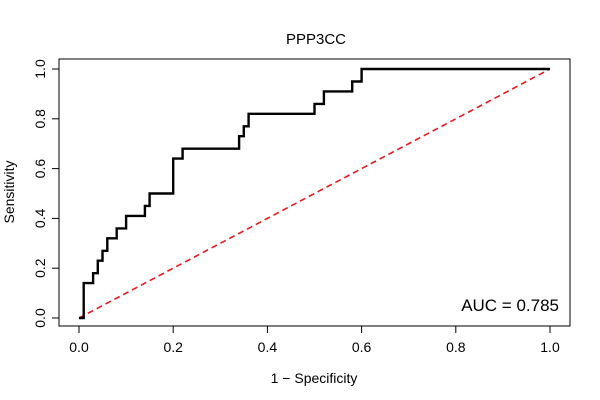 This screenshot has height=400, width=600. I want to click on x-axis: 0.0 0.2 0.4 0.6 0.8 1.0, so click(314, 340).